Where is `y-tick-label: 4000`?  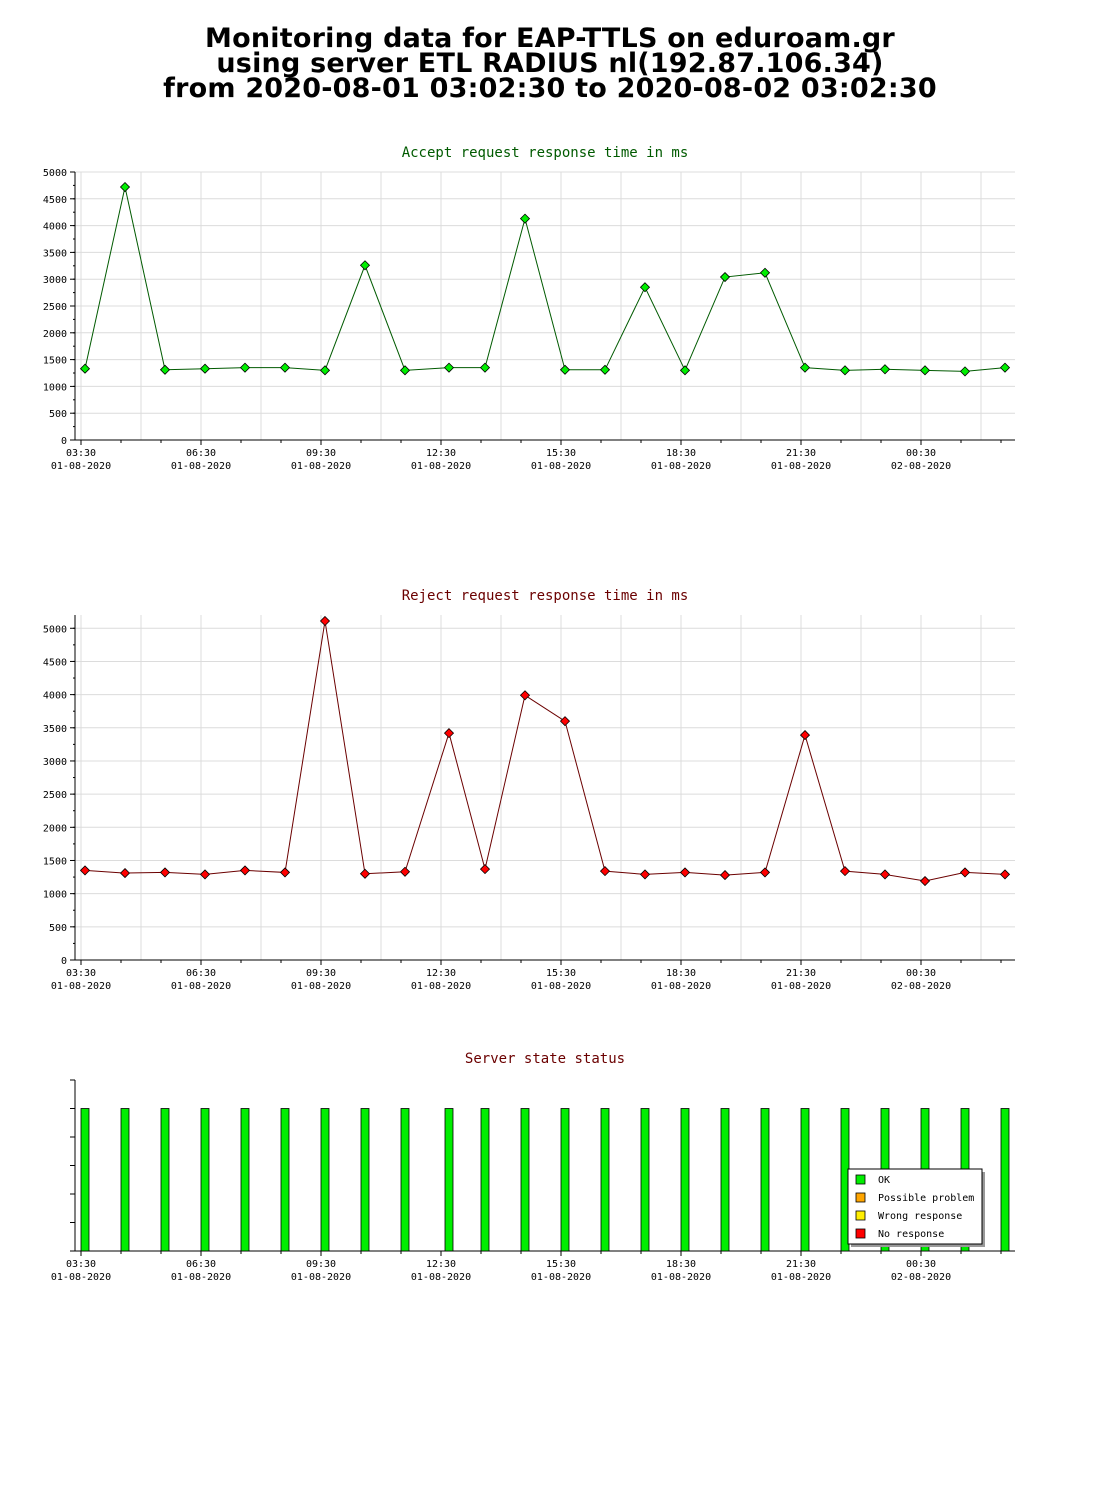 y-tick-label: 4000 is located at coordinates (55, 696).